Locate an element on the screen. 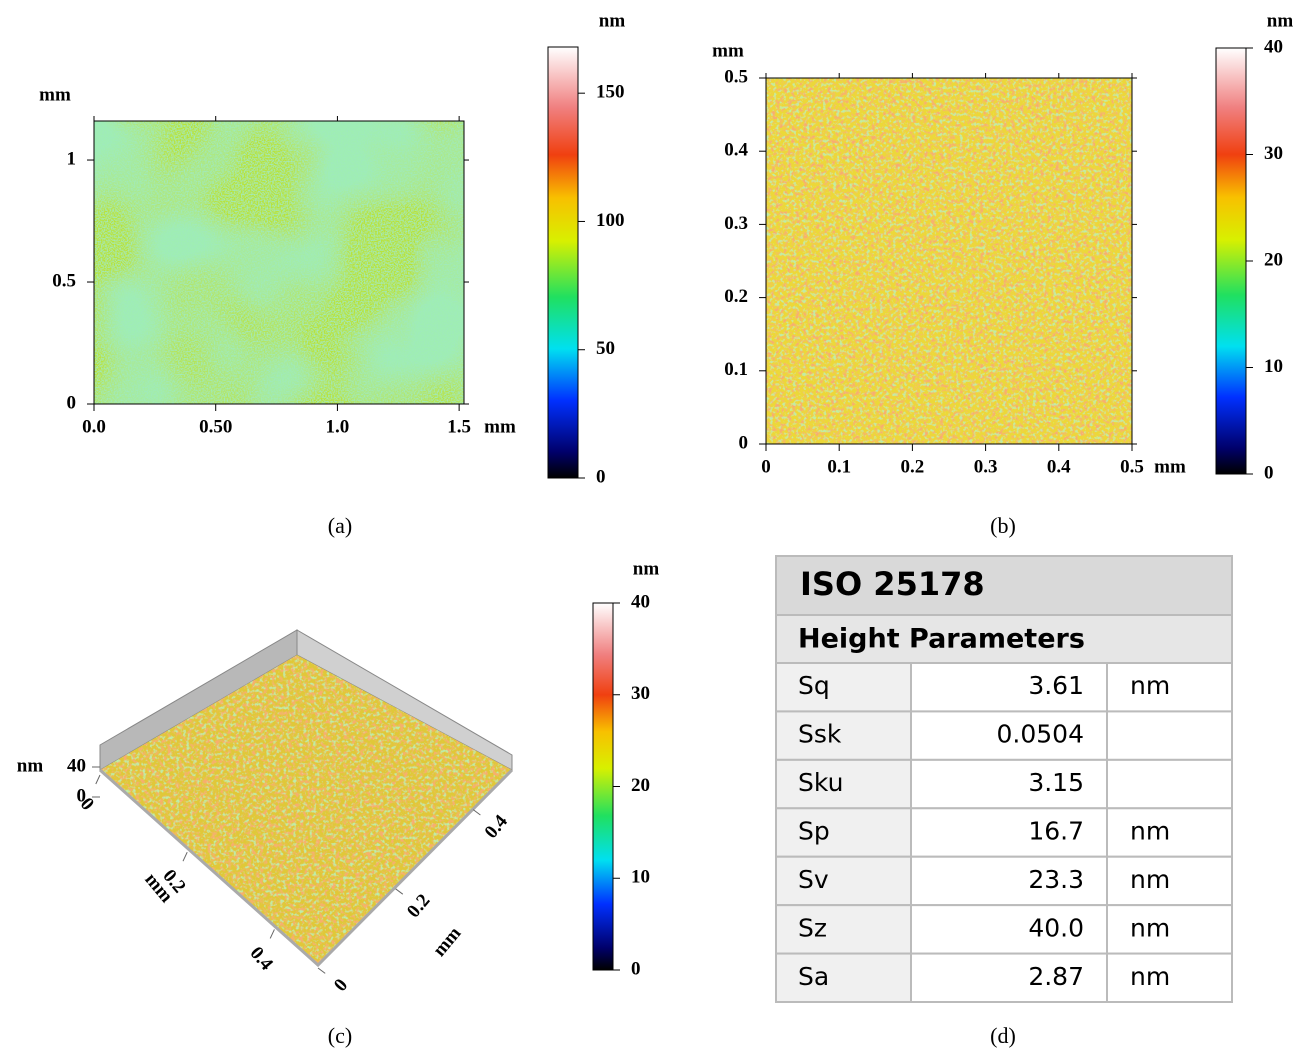  table-title-row is located at coordinates (1004, 585).